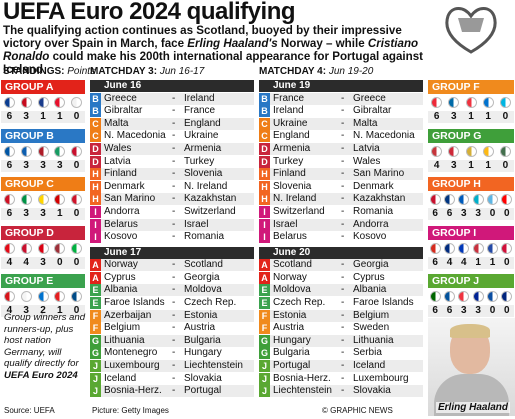 This screenshot has height=419, width=515. What do you see at coordinates (371, 328) in the screenshot?
I see `away-team: Sweden` at bounding box center [371, 328].